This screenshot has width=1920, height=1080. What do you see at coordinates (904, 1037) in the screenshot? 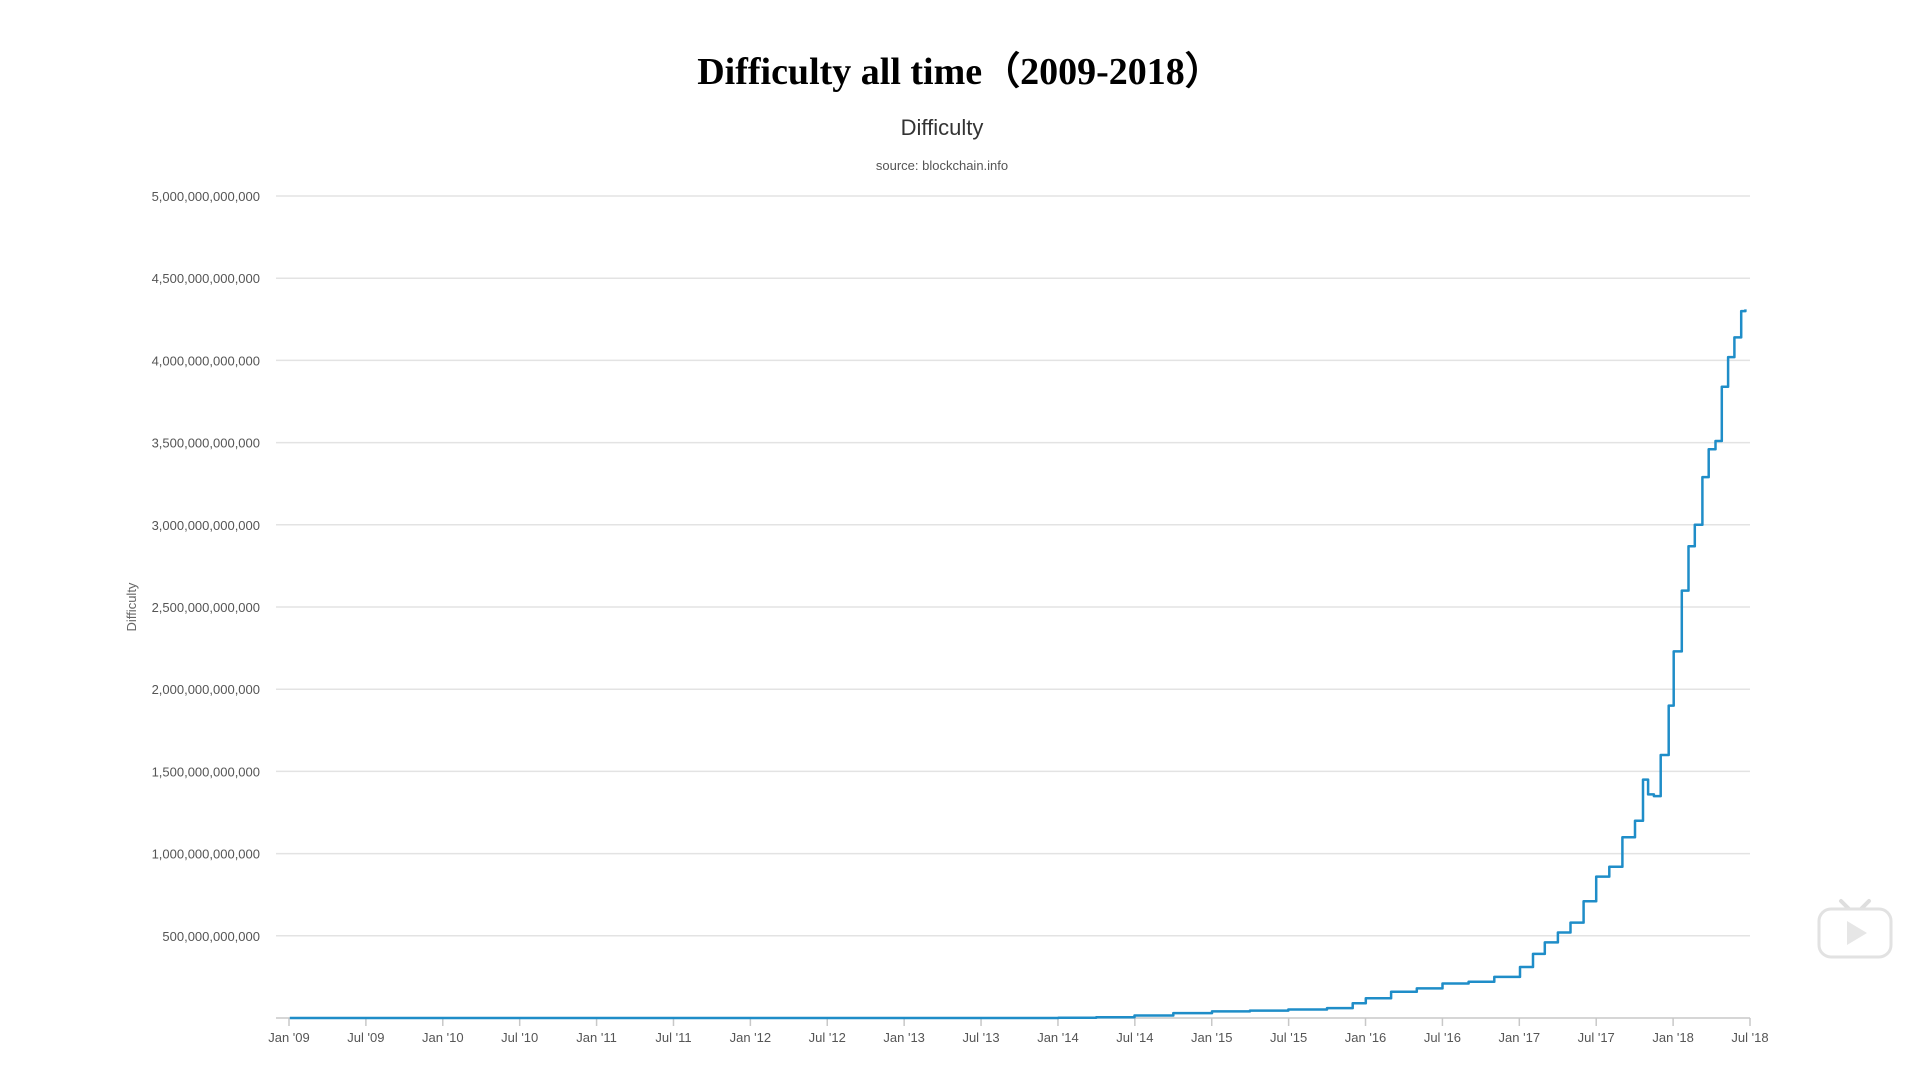
I see `x-tick-label: Jan '13` at bounding box center [904, 1037].